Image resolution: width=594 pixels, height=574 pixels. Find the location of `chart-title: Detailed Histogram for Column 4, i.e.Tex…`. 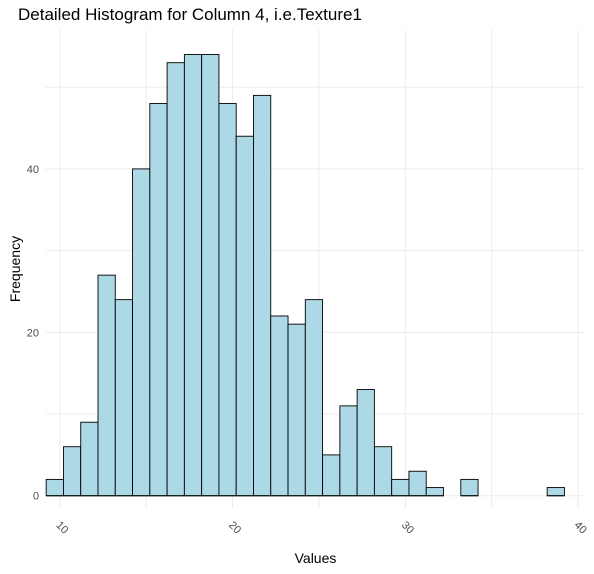

chart-title: Detailed Histogram for Column 4, i.e.Tex… is located at coordinates (190, 14).